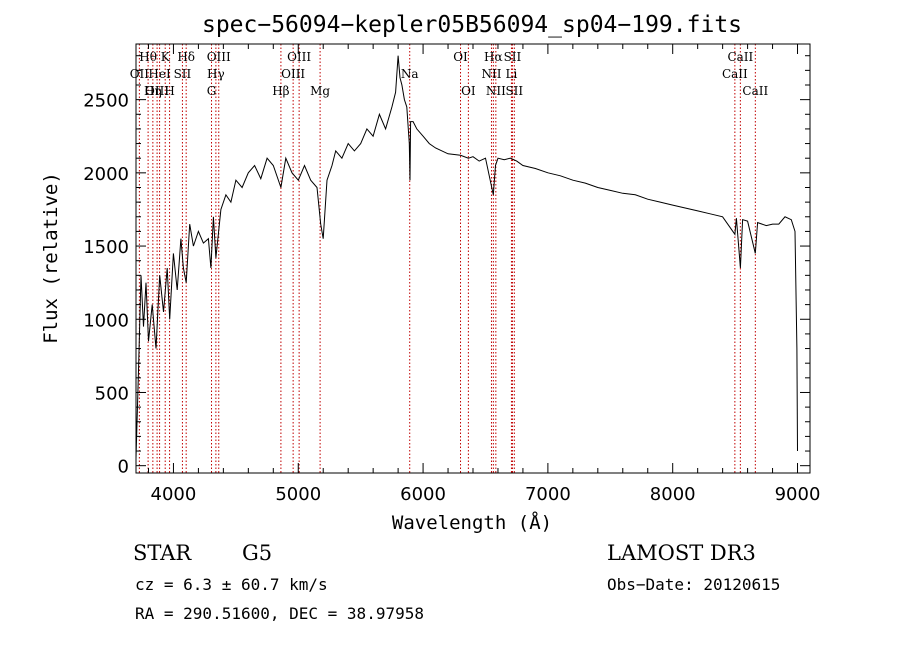 The width and height of the screenshot is (900, 649). What do you see at coordinates (472, 25) in the screenshot?
I see `chart-title: spec−56094−kepler05B56094_sp04−199.fits` at bounding box center [472, 25].